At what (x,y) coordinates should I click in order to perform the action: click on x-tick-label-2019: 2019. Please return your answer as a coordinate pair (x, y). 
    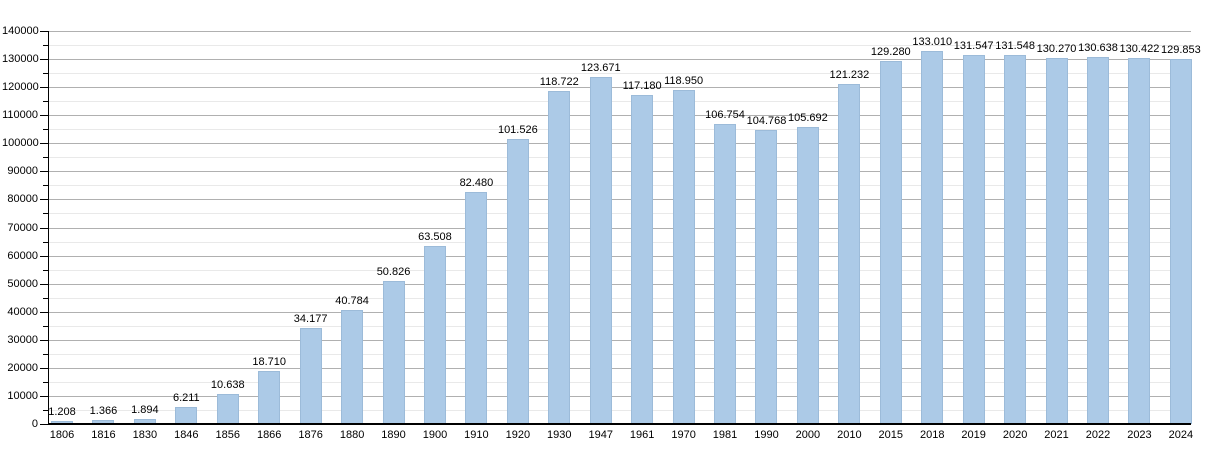
    Looking at the image, I should click on (973, 435).